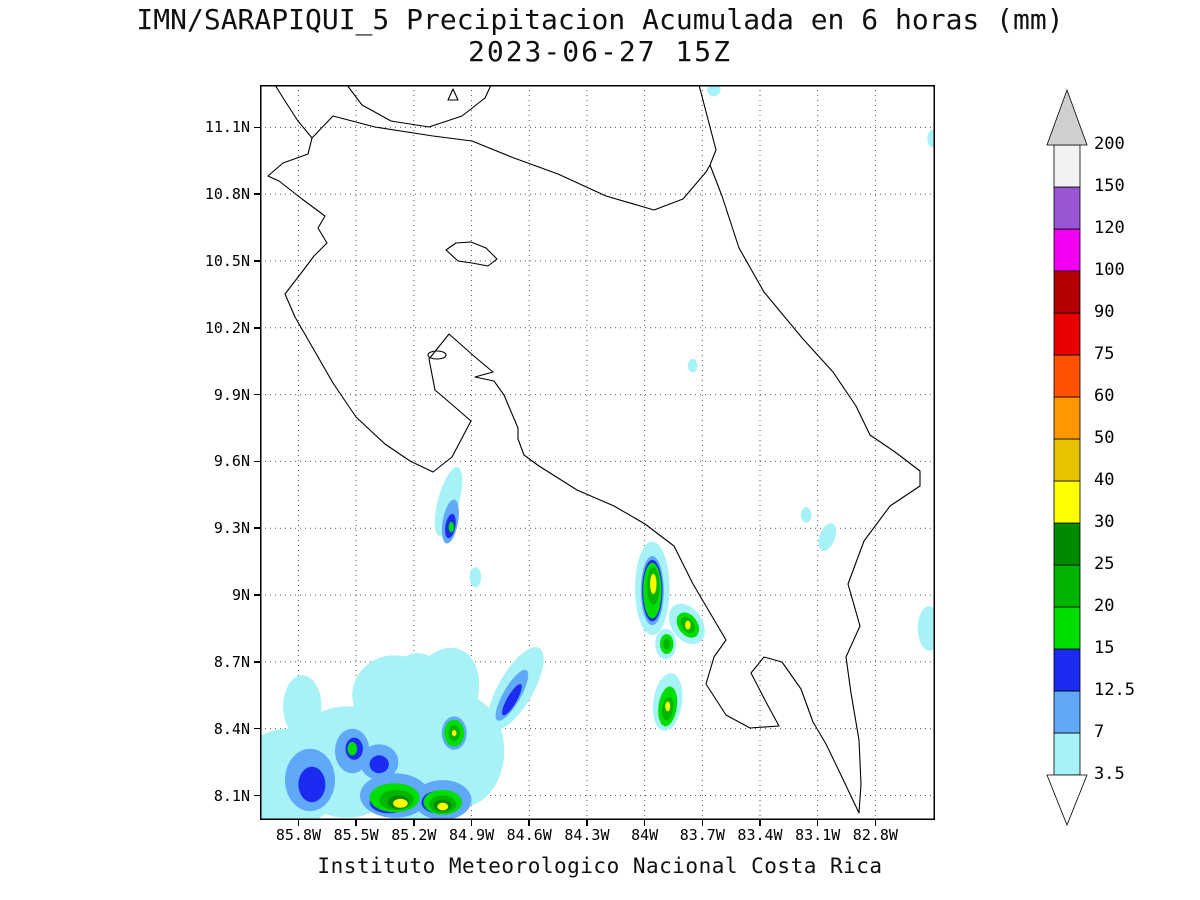 This screenshot has height=900, width=1200. Describe the element at coordinates (1104, 480) in the screenshot. I see `colorbar-level-label: 40` at that location.